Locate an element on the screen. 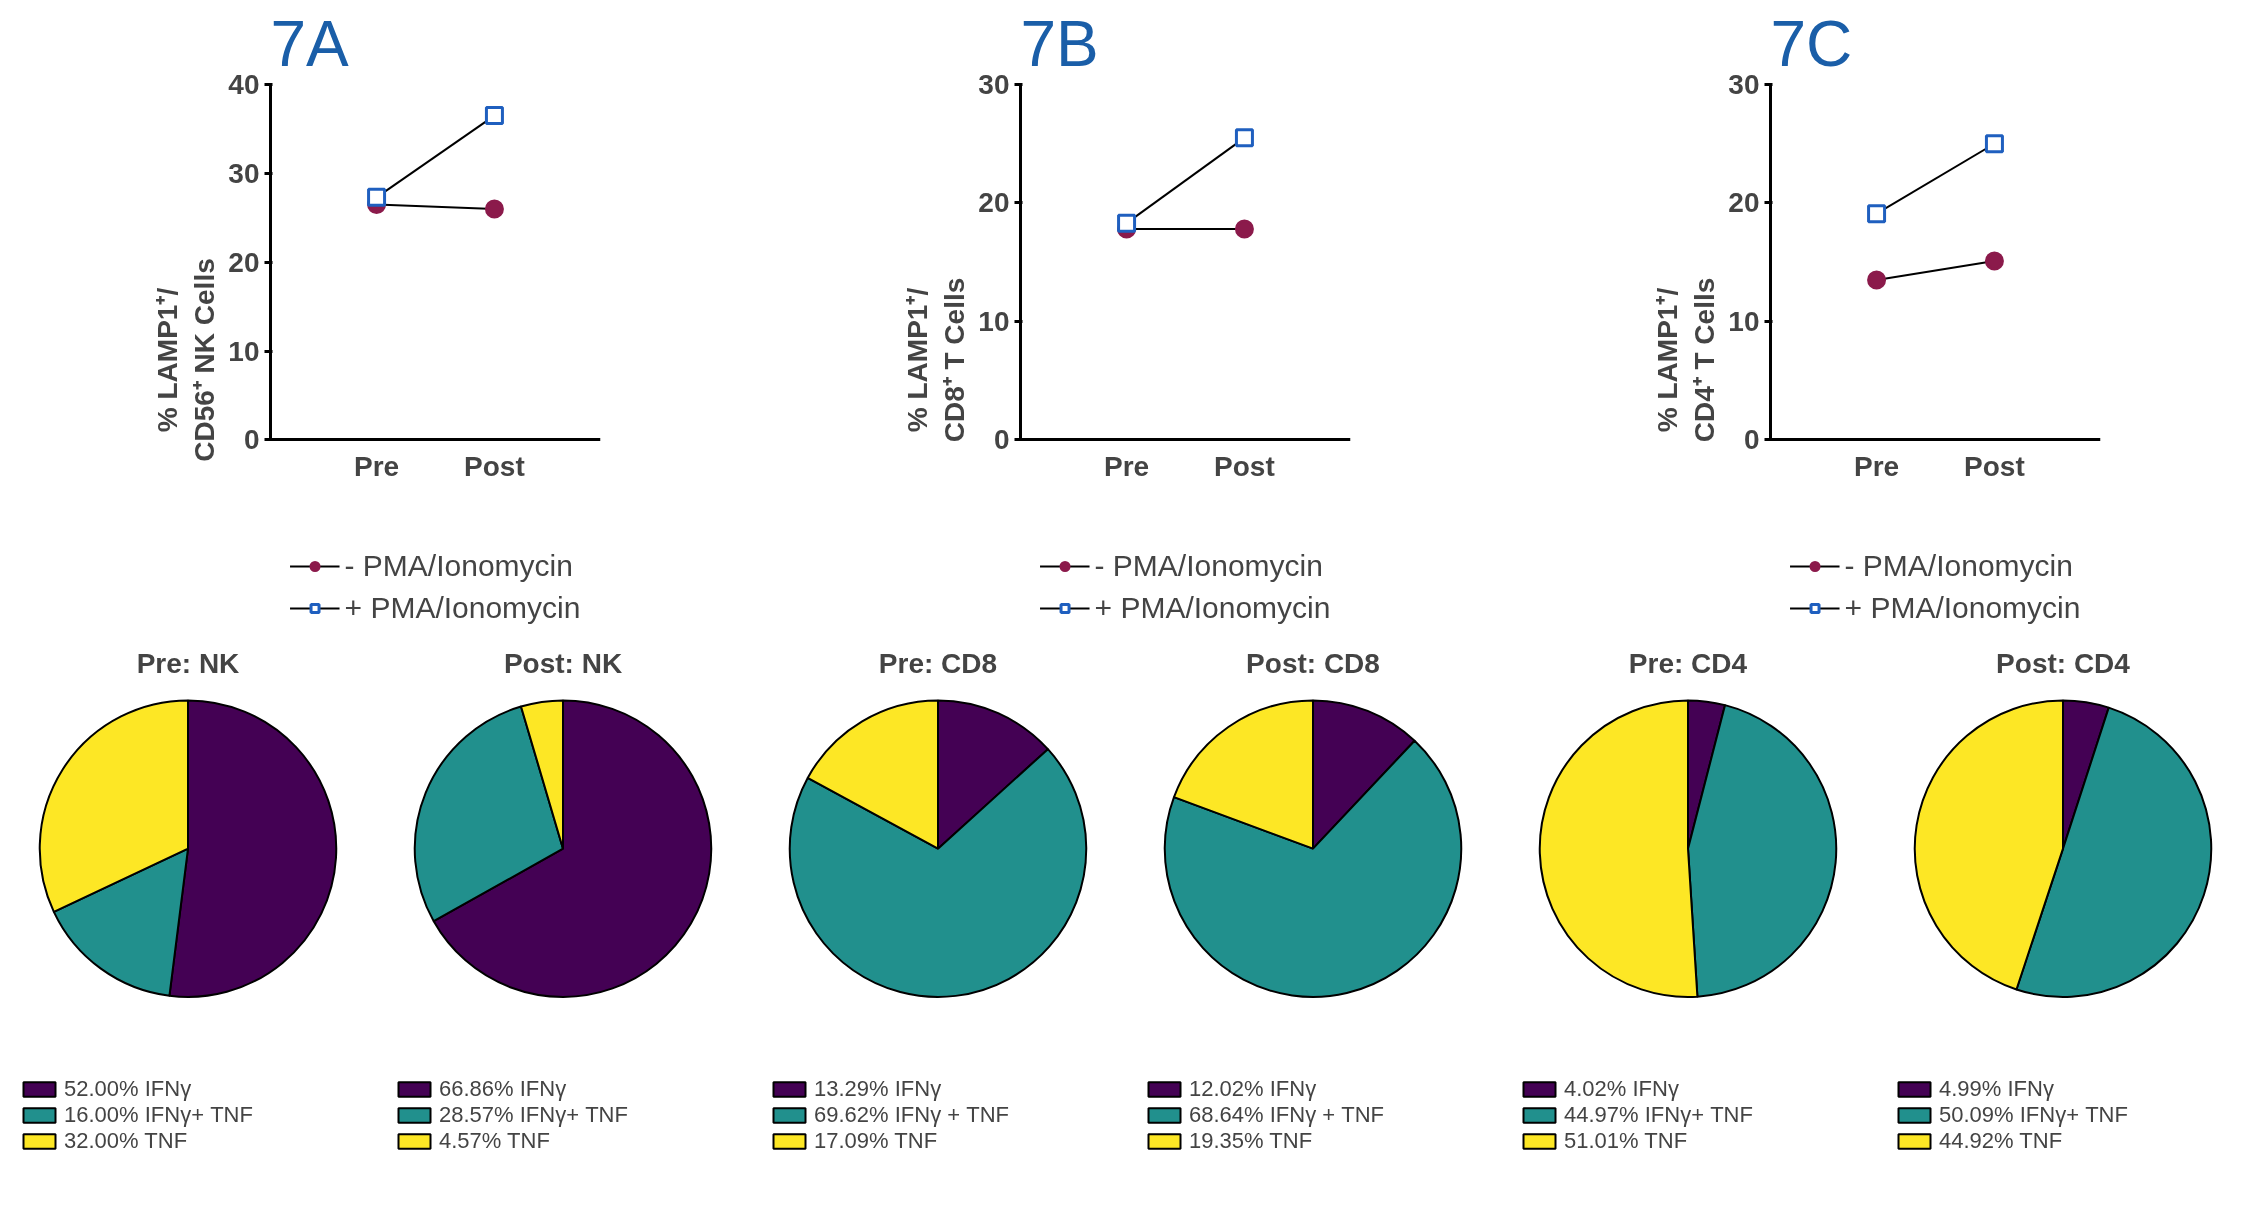  legend-label: 50.09% IFNγ+ TNF is located at coordinates (2033, 1115).